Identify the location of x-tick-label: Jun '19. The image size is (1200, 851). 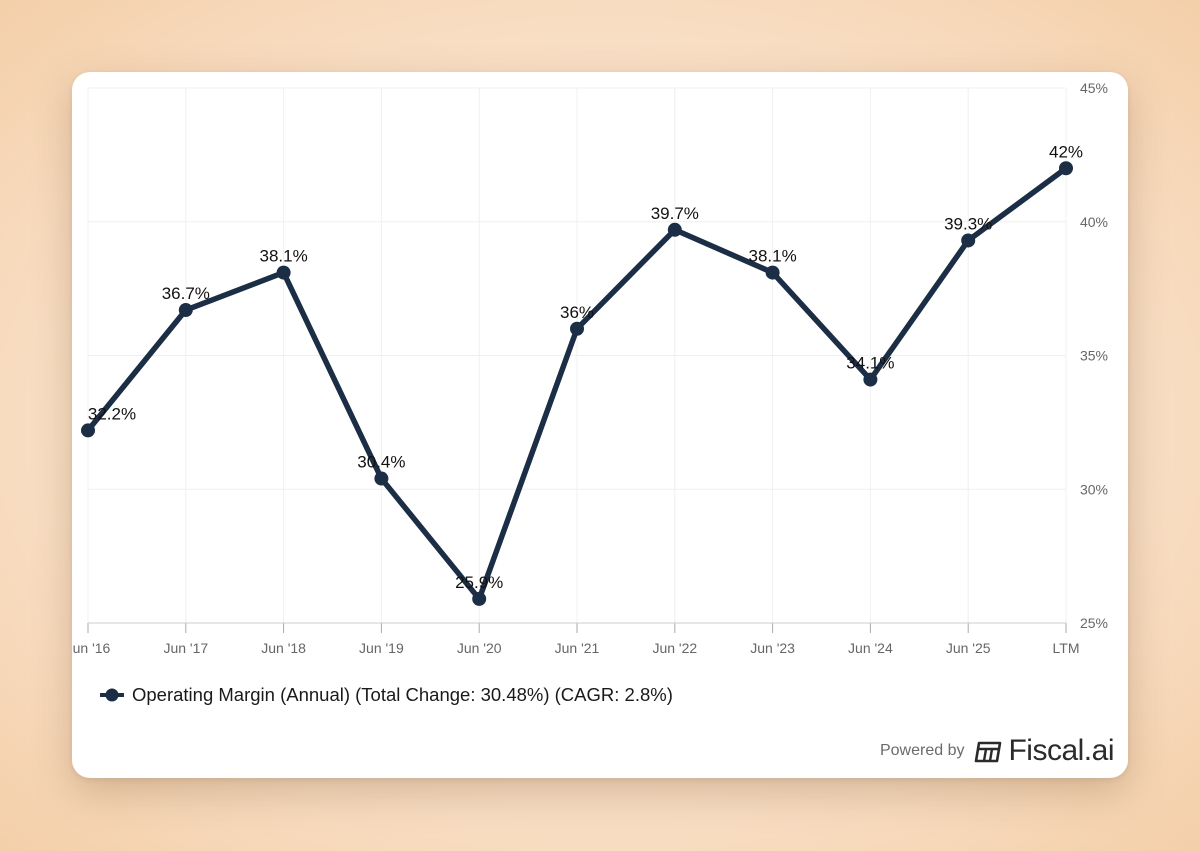
(381, 648).